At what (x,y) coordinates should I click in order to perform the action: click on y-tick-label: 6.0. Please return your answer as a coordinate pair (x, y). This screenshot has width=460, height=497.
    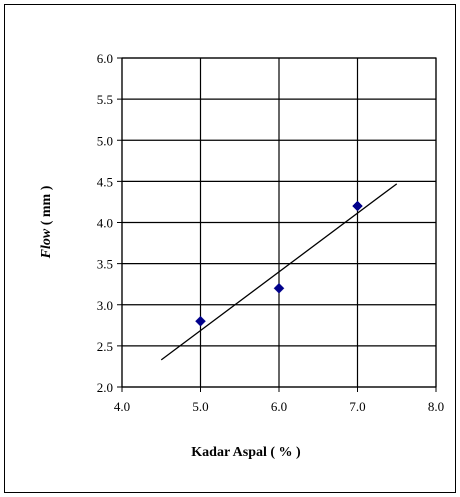
    Looking at the image, I should click on (105, 58).